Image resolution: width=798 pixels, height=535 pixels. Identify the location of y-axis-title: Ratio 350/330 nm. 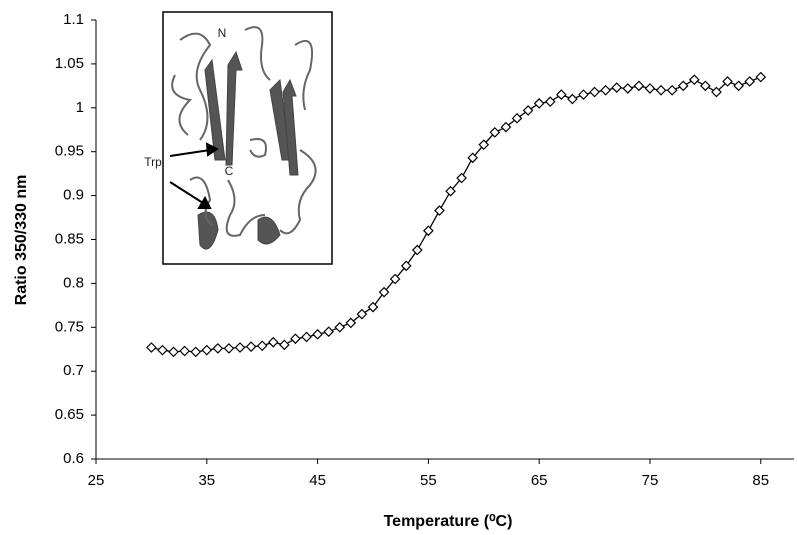
(21, 240).